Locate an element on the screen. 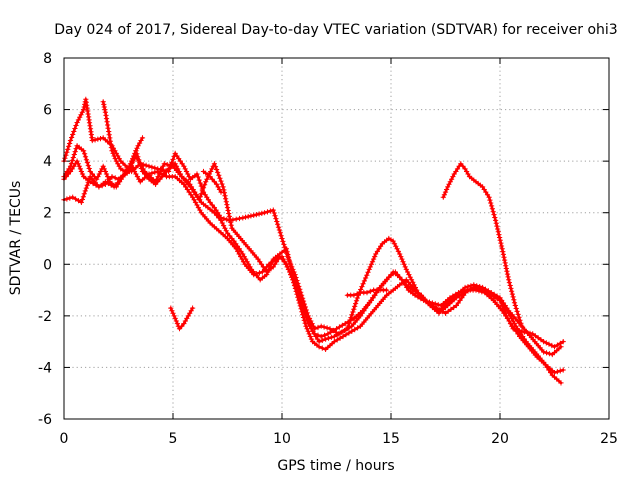 The width and height of the screenshot is (640, 480). series-line is located at coordinates (212, 182).